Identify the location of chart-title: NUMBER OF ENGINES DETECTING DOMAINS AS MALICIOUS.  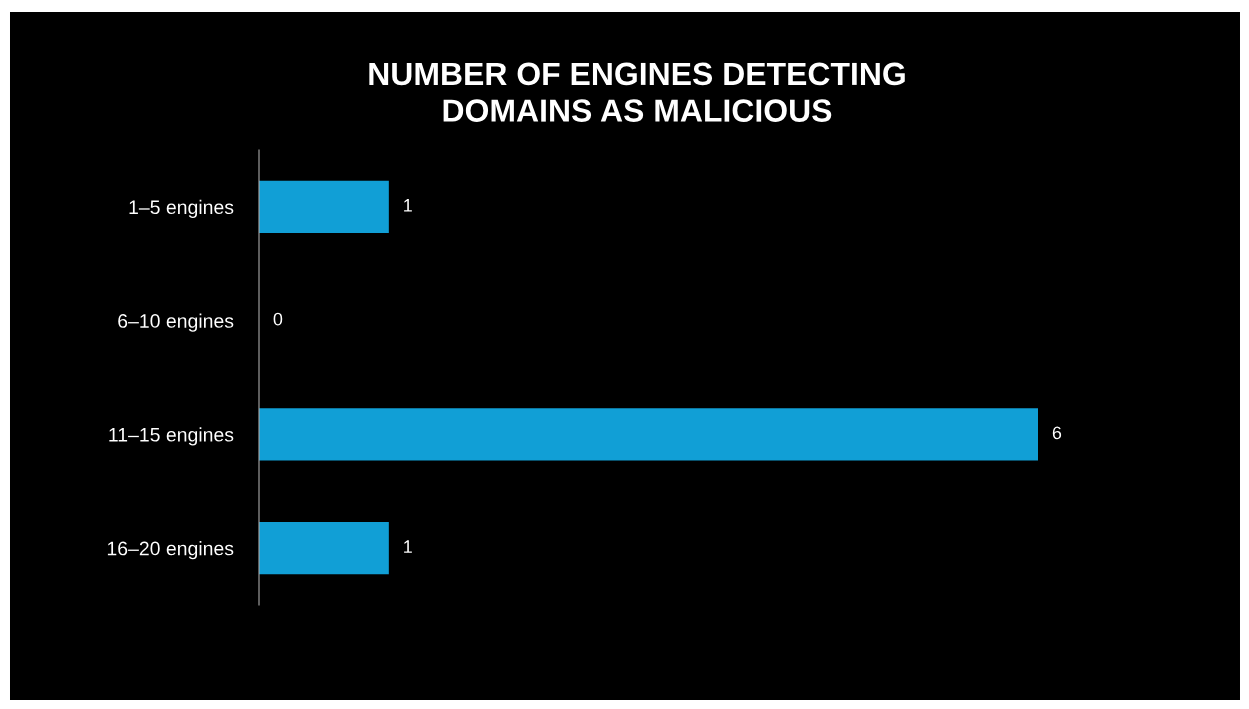
(637, 92).